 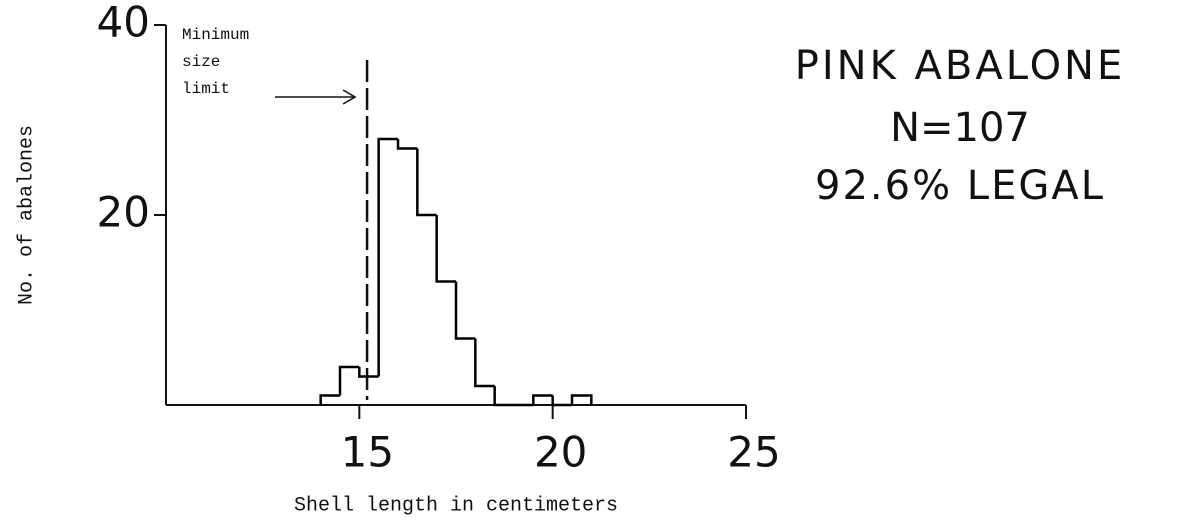 I want to click on y-tick-label: 40, so click(x=123, y=23).